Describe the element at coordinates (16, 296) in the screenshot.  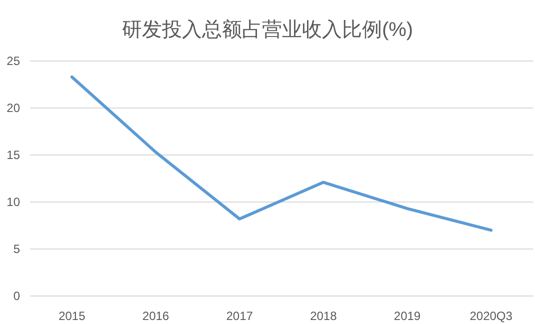
I see `ytick: 0` at that location.